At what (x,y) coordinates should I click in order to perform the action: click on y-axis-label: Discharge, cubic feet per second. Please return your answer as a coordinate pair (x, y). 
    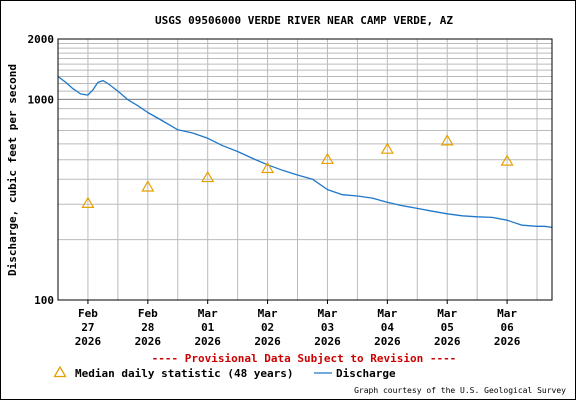
    Looking at the image, I should click on (12, 170).